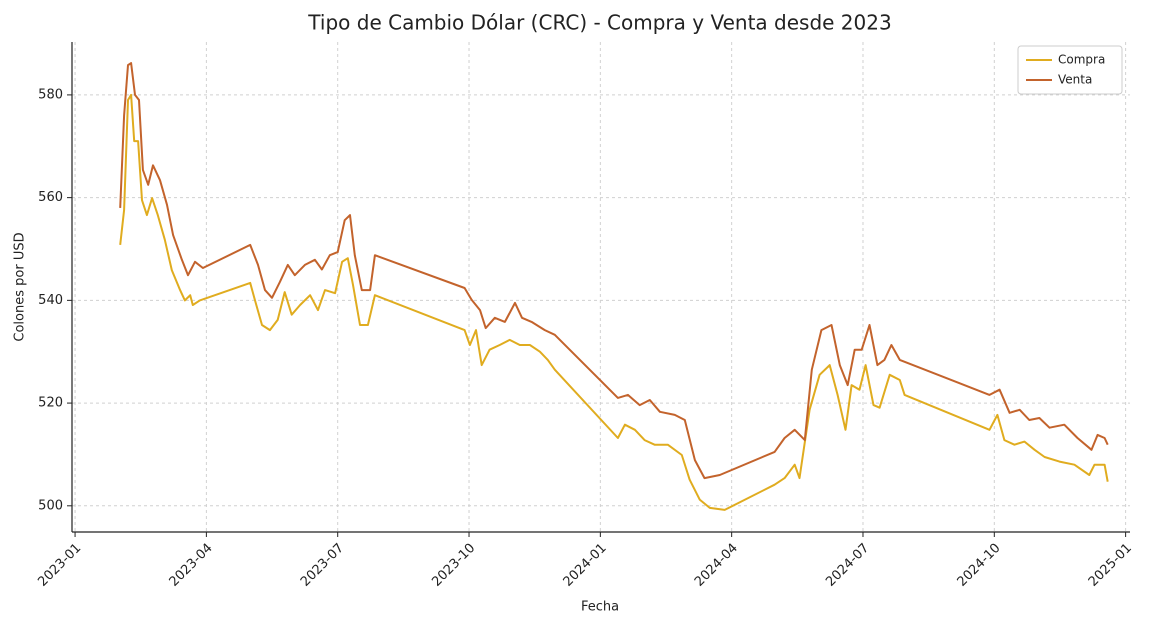  What do you see at coordinates (1081, 60) in the screenshot?
I see `legend-label: Compra` at bounding box center [1081, 60].